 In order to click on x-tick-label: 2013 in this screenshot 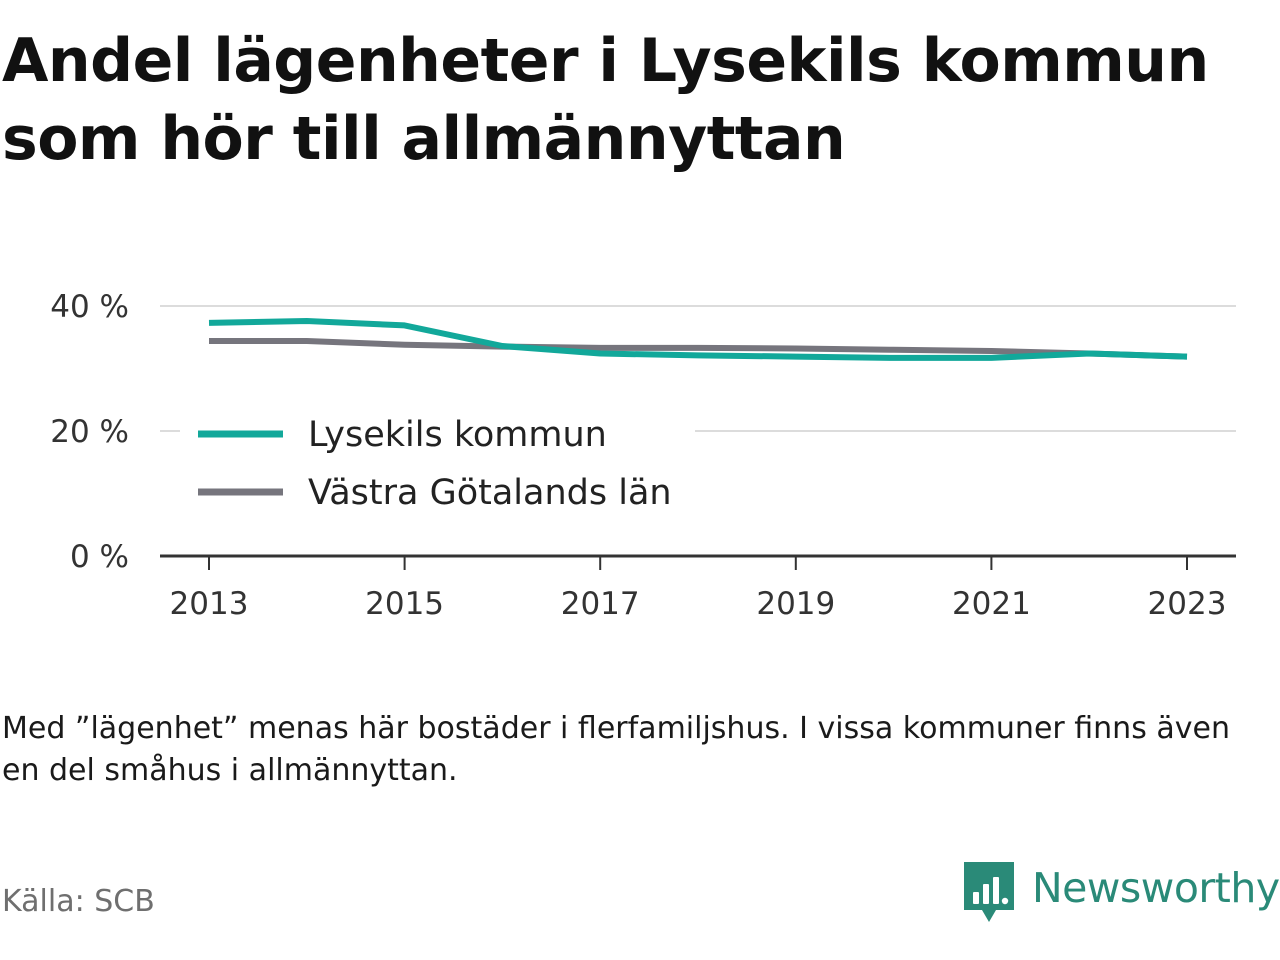, I will do `click(209, 604)`.